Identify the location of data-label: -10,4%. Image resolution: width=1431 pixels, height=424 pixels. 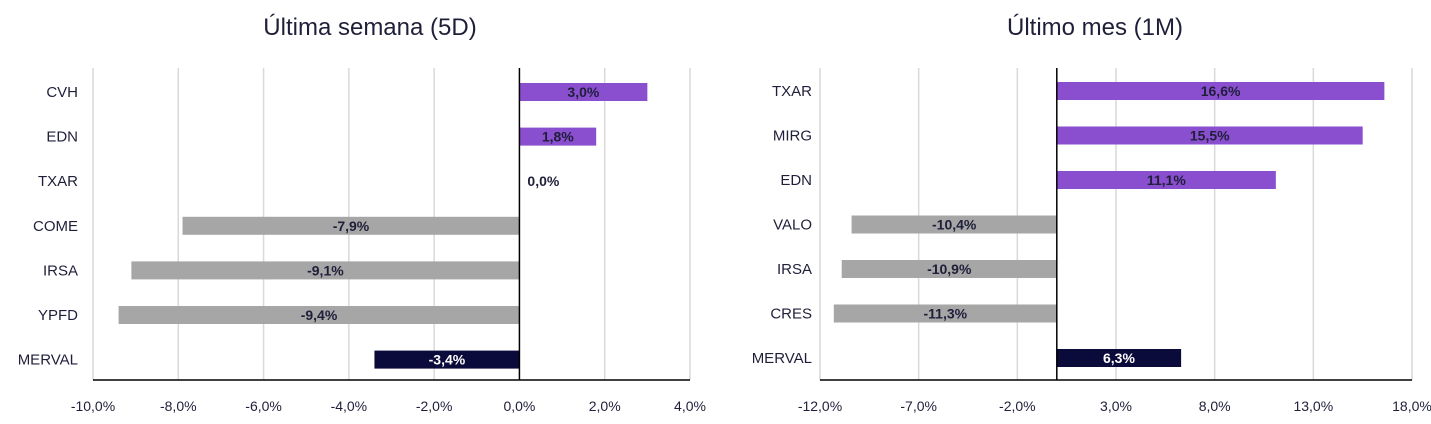
(954, 225).